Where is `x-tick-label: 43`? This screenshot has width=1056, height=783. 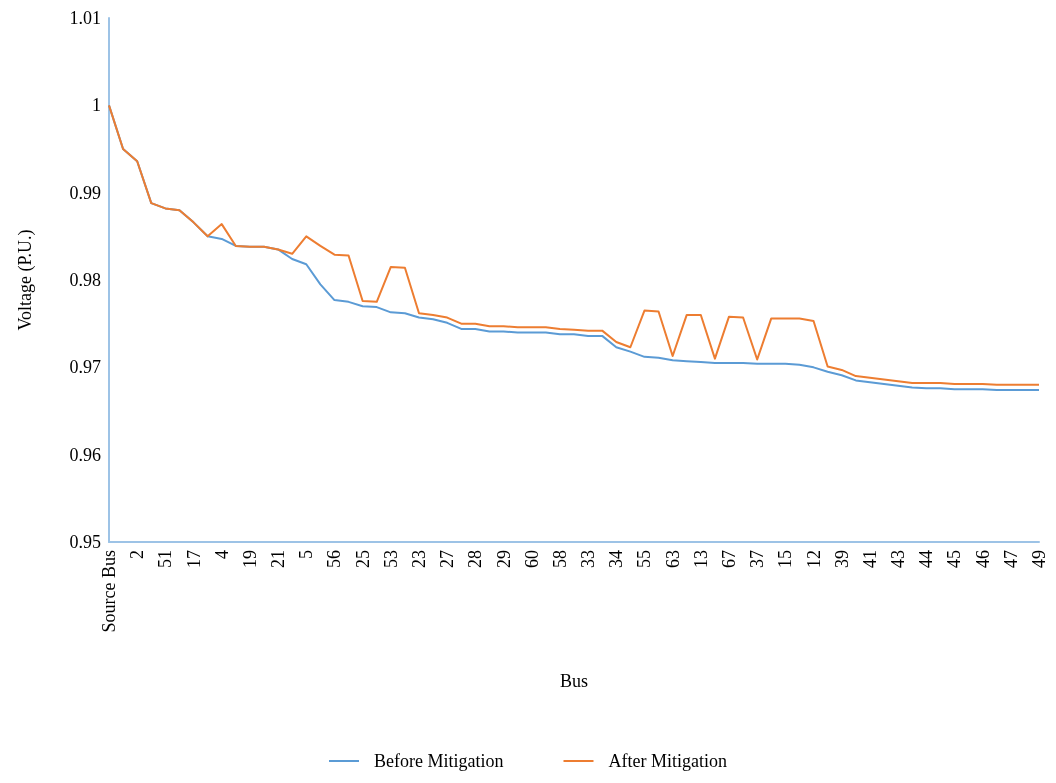 x-tick-label: 43 is located at coordinates (898, 559).